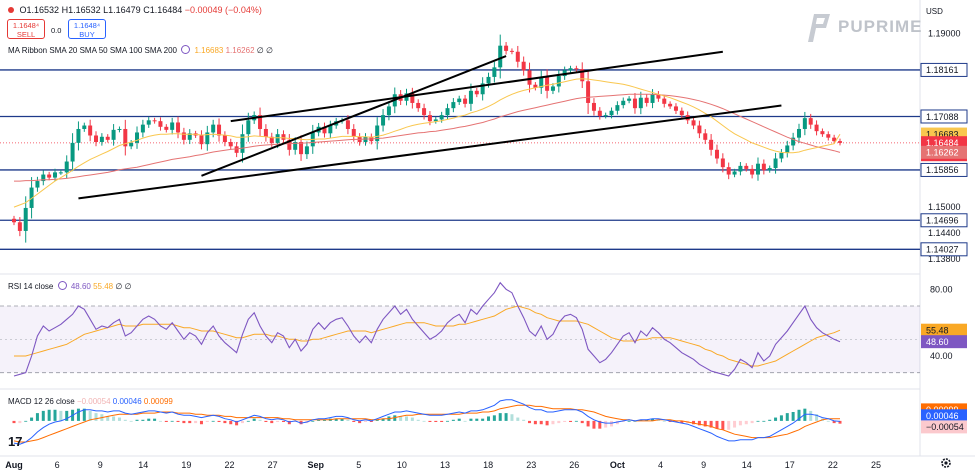  What do you see at coordinates (26, 29) in the screenshot?
I see `sell-button: 1.1648⁴ SELL` at bounding box center [26, 29].